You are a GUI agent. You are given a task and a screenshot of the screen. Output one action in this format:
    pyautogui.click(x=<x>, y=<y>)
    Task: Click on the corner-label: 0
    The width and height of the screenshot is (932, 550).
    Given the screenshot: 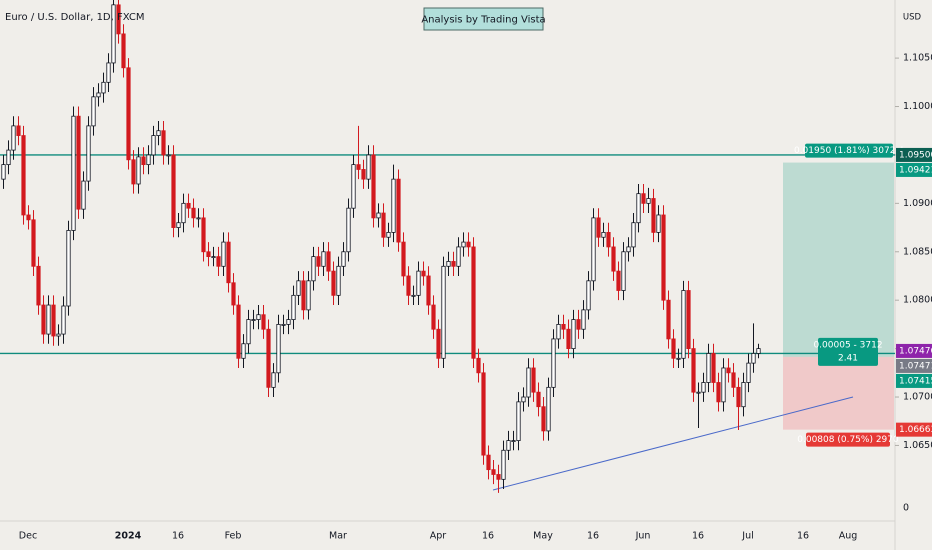 What is the action you would take?
    pyautogui.click(x=906, y=508)
    